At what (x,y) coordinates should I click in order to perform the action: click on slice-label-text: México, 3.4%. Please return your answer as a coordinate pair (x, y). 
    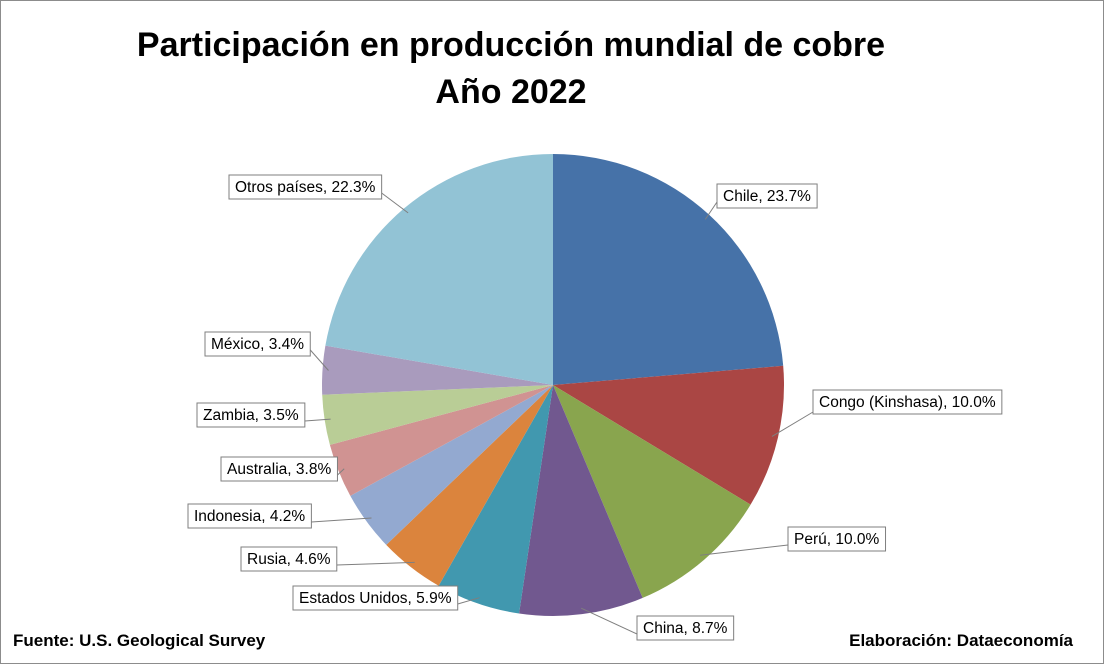
    Looking at the image, I should click on (257, 344).